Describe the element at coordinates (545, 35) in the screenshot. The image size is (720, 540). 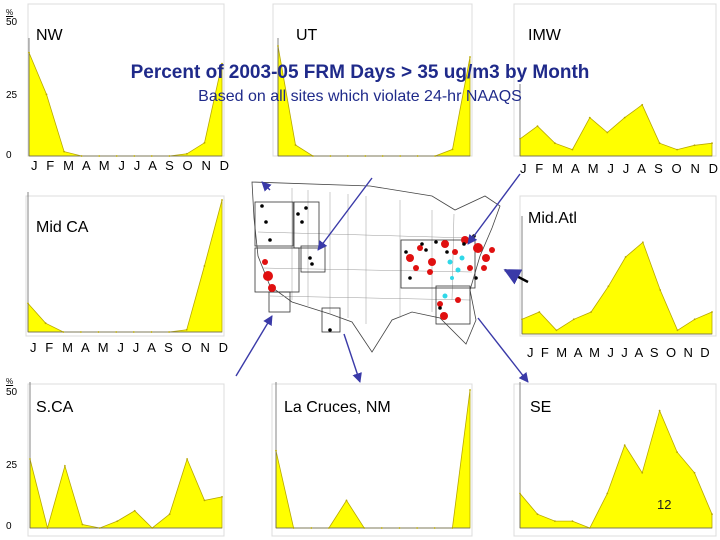
I see `chart-title-imw: IMW` at that location.